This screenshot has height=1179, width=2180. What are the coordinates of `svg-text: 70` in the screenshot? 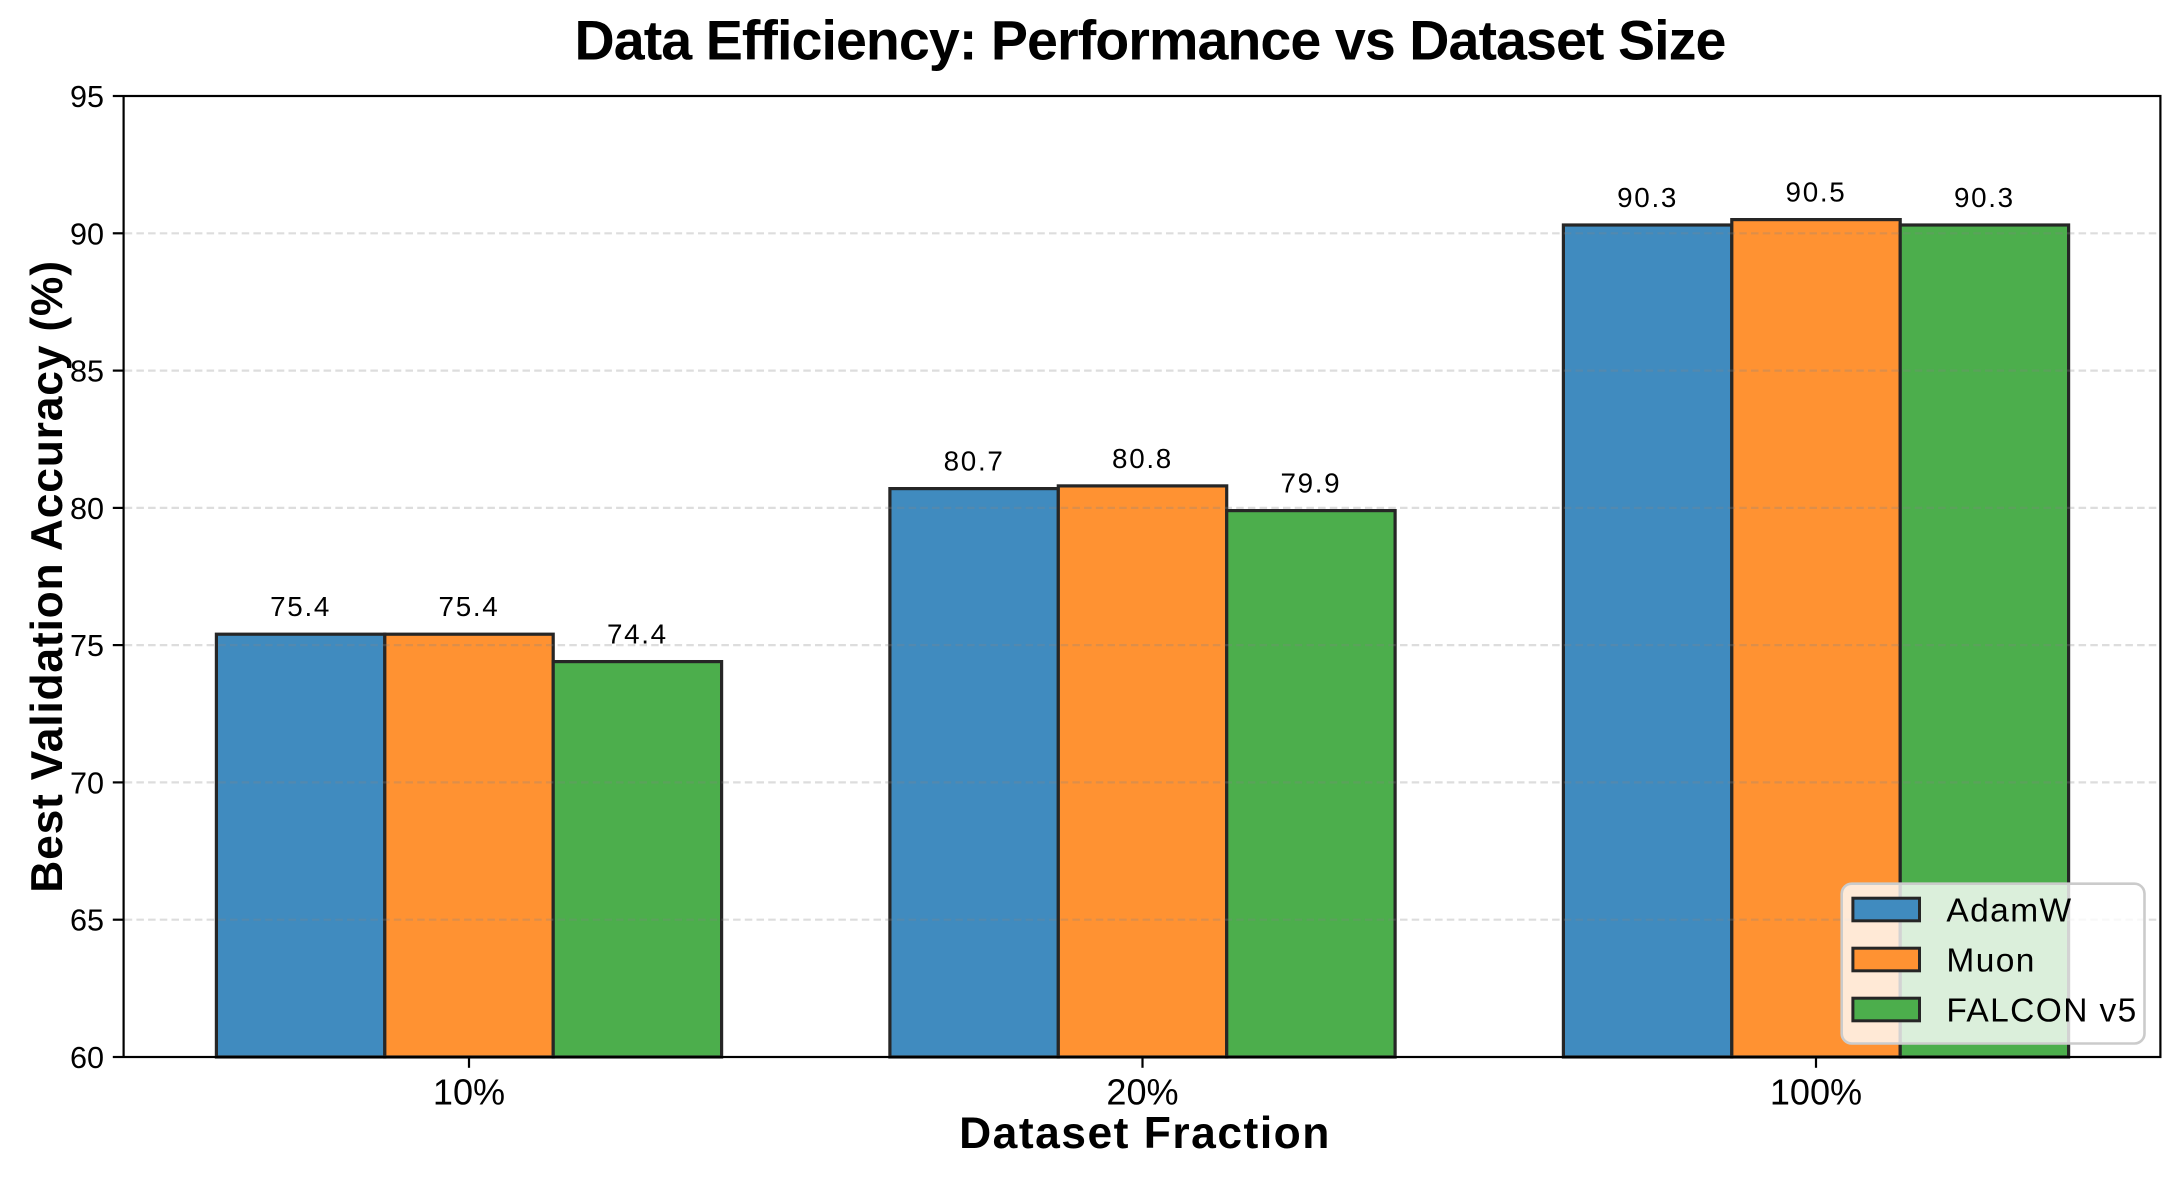 It's located at (87, 783).